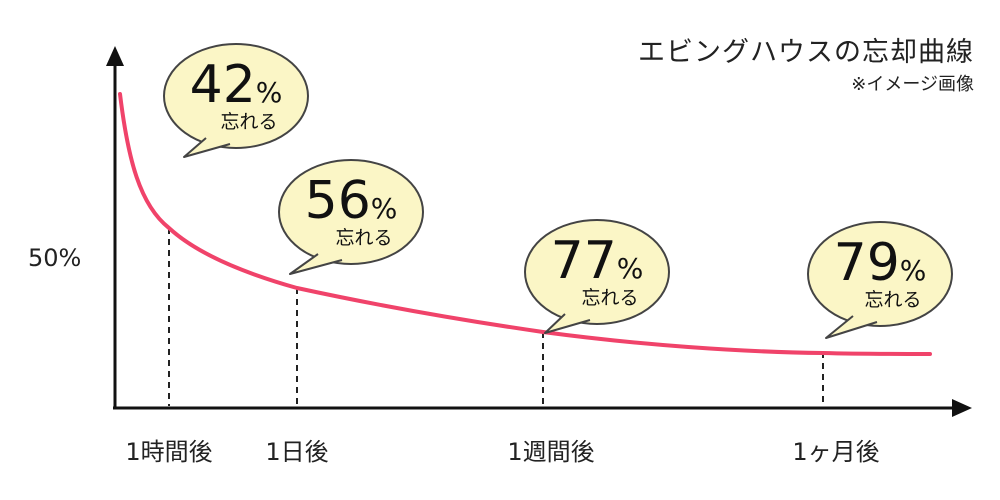 The image size is (1000, 500). Describe the element at coordinates (55, 258) in the screenshot. I see `y-tick-label: 50%` at that location.